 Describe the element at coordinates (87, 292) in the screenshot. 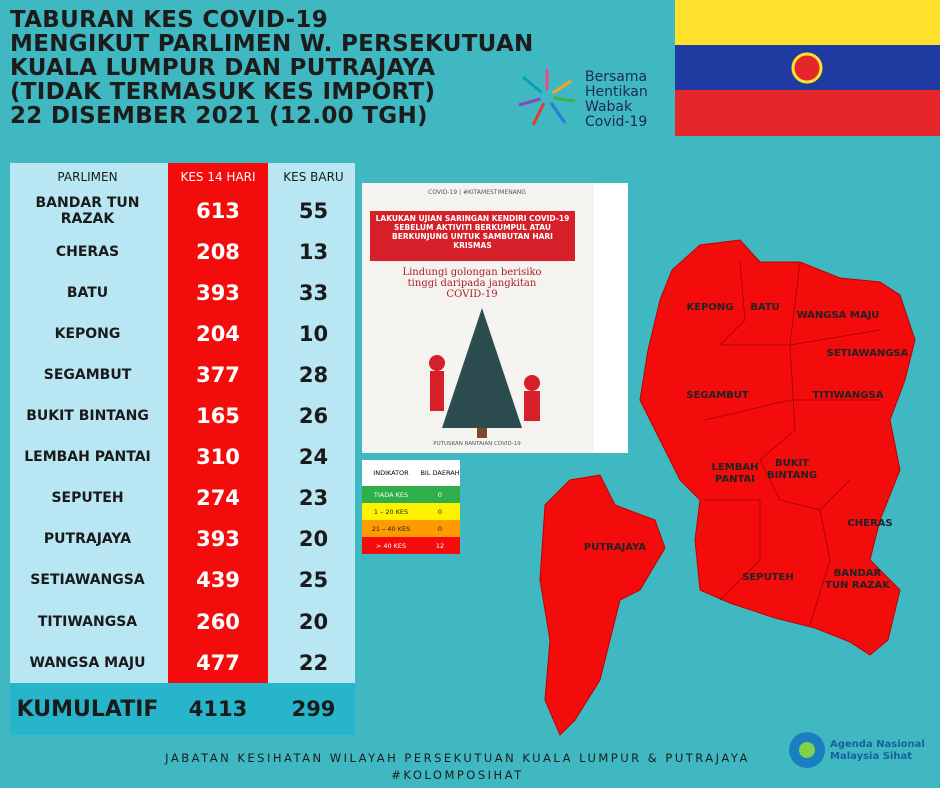

I see `parlimen-name: BATU` at that location.